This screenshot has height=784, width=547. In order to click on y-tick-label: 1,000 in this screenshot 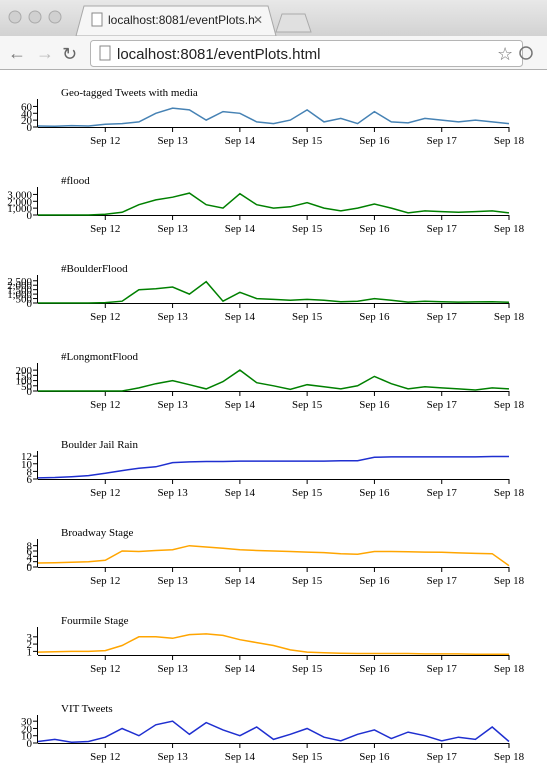, I will do `click(19, 295)`.